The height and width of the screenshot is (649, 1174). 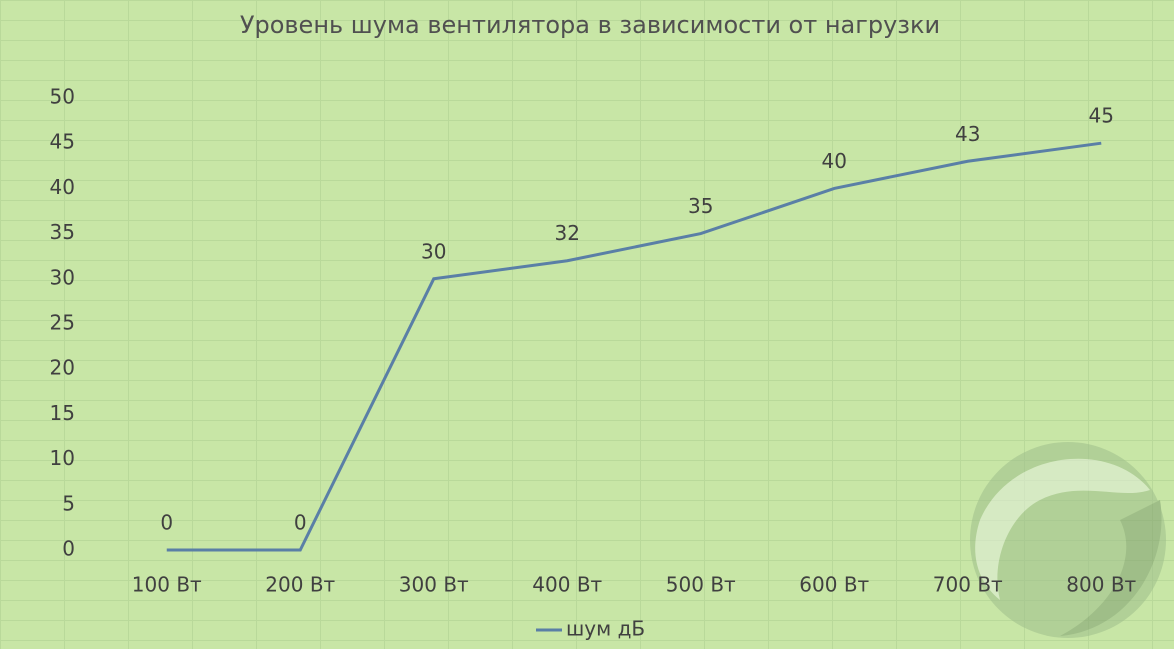 I want to click on data-label: 30, so click(x=433, y=251).